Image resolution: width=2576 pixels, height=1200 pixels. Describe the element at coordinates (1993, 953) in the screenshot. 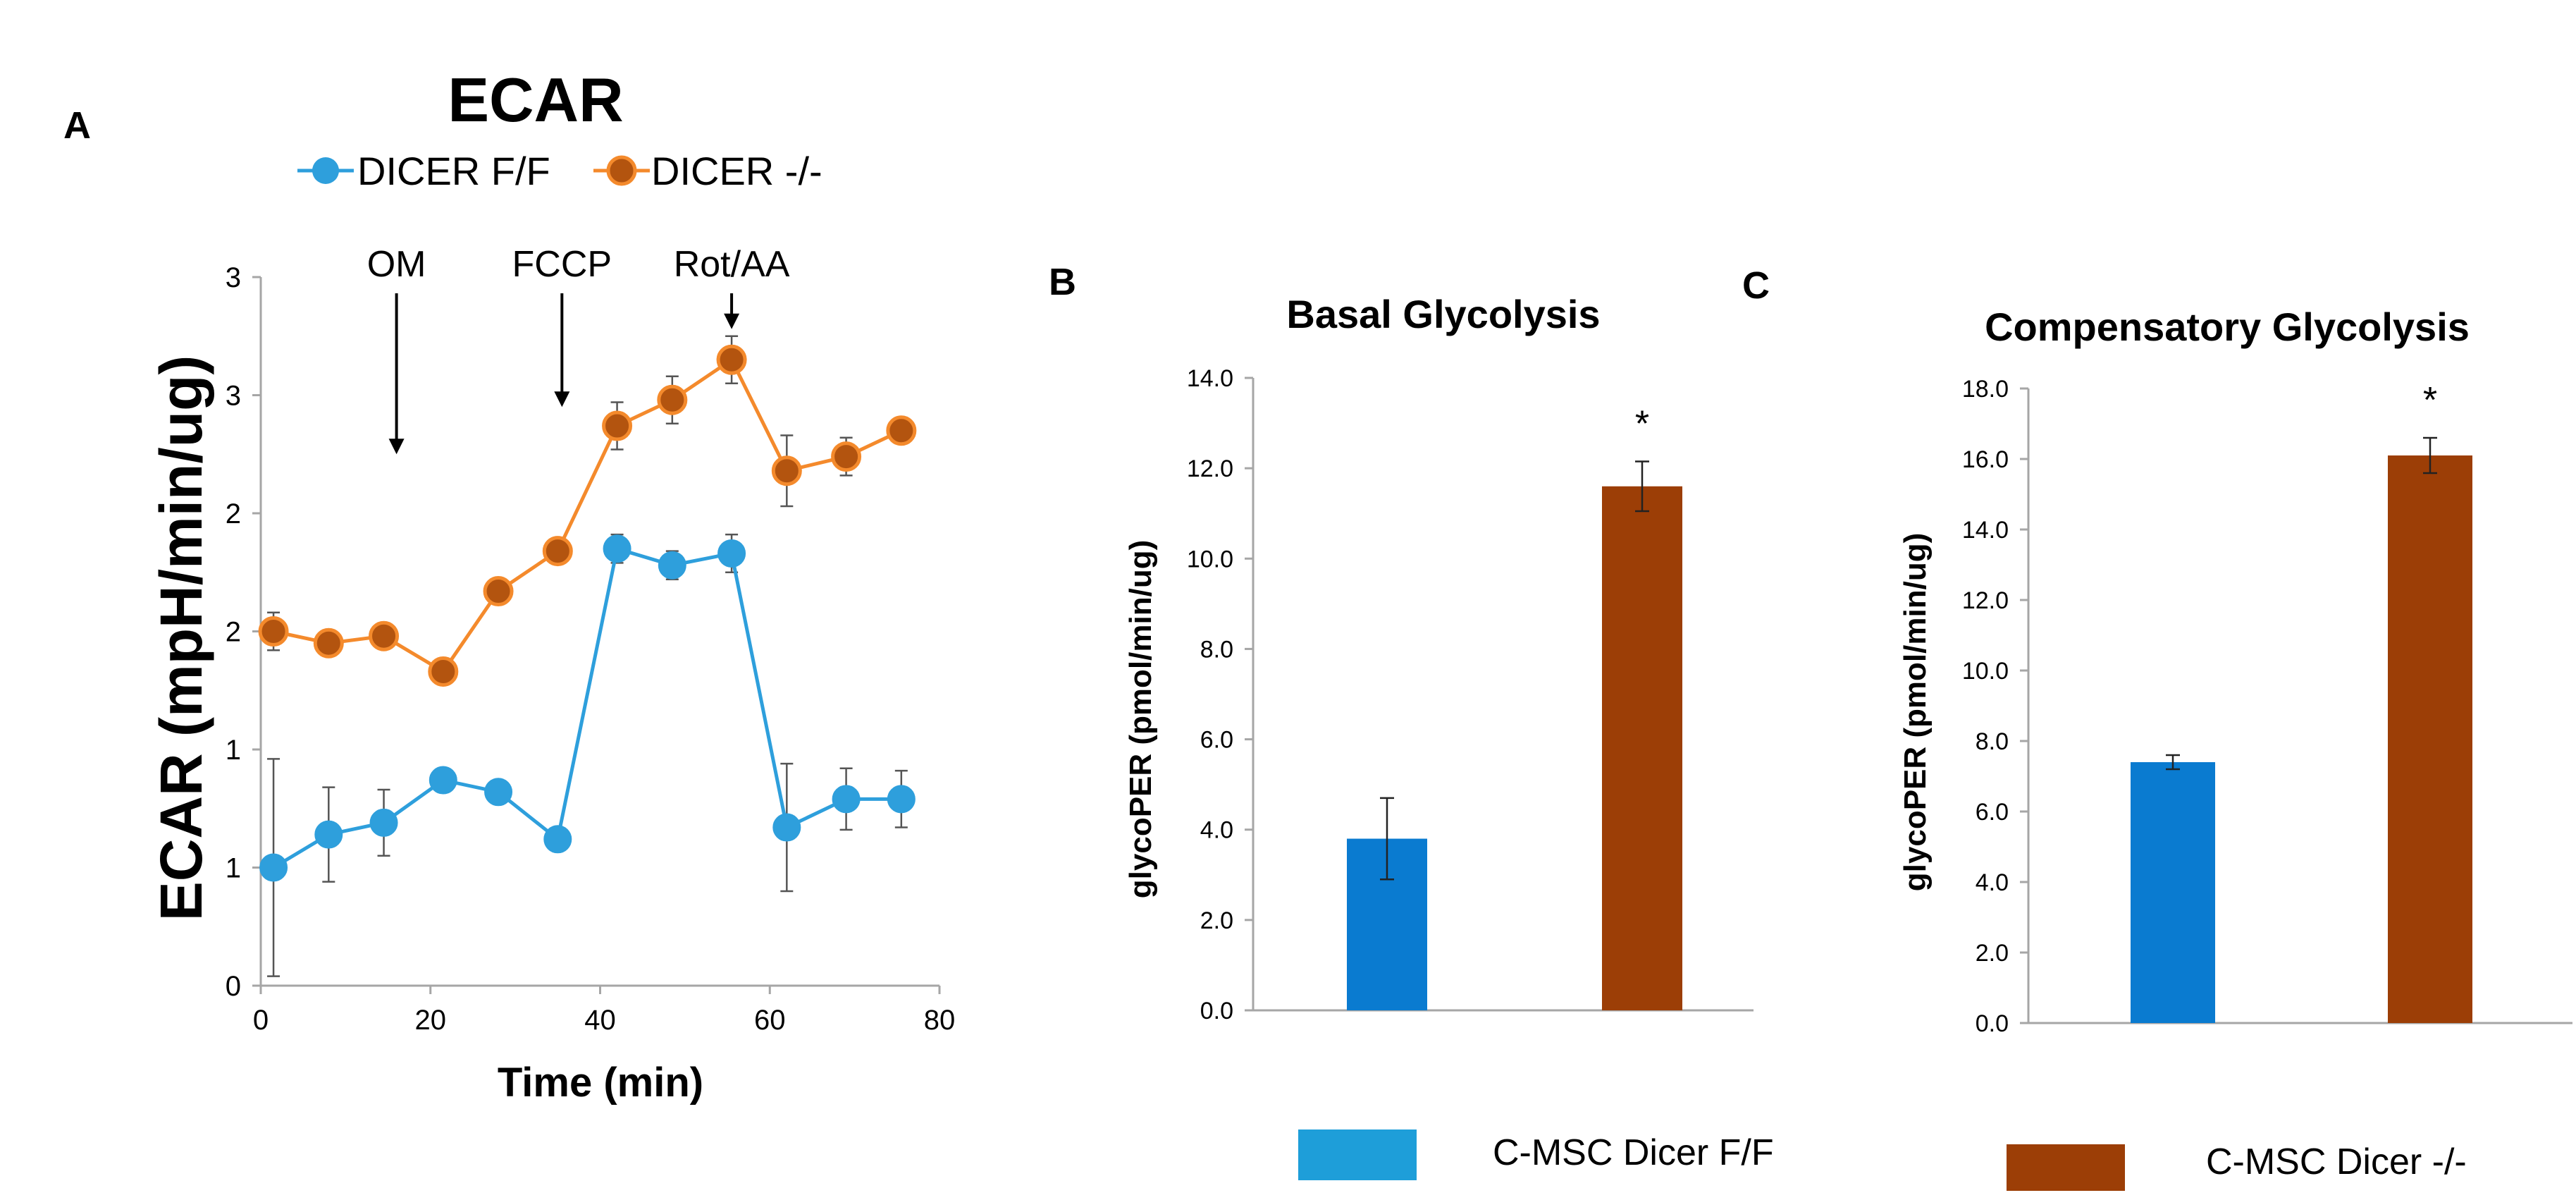

I see `c-y-tick-label: 2.0` at that location.